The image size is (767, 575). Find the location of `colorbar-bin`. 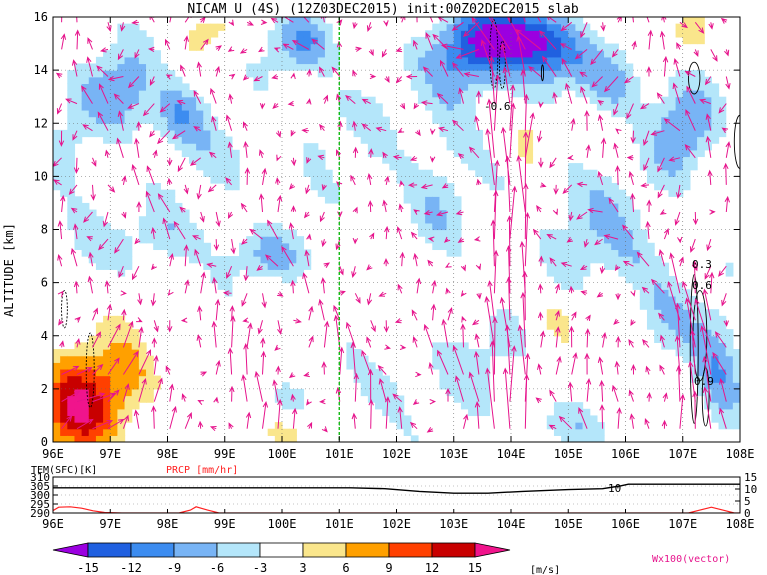

colorbar-bin is located at coordinates (109, 550).